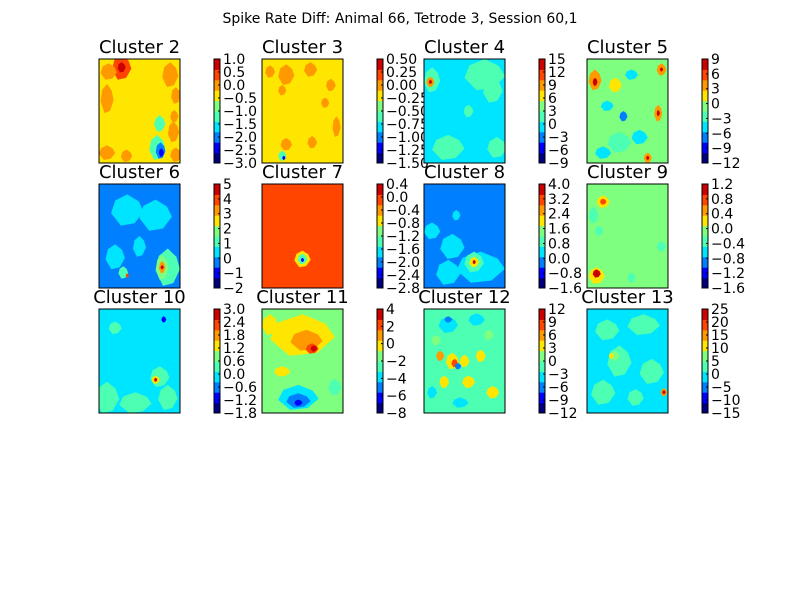 This screenshot has height=600, width=800. Describe the element at coordinates (726, 164) in the screenshot. I see `colorbar-tick-label: −12` at that location.